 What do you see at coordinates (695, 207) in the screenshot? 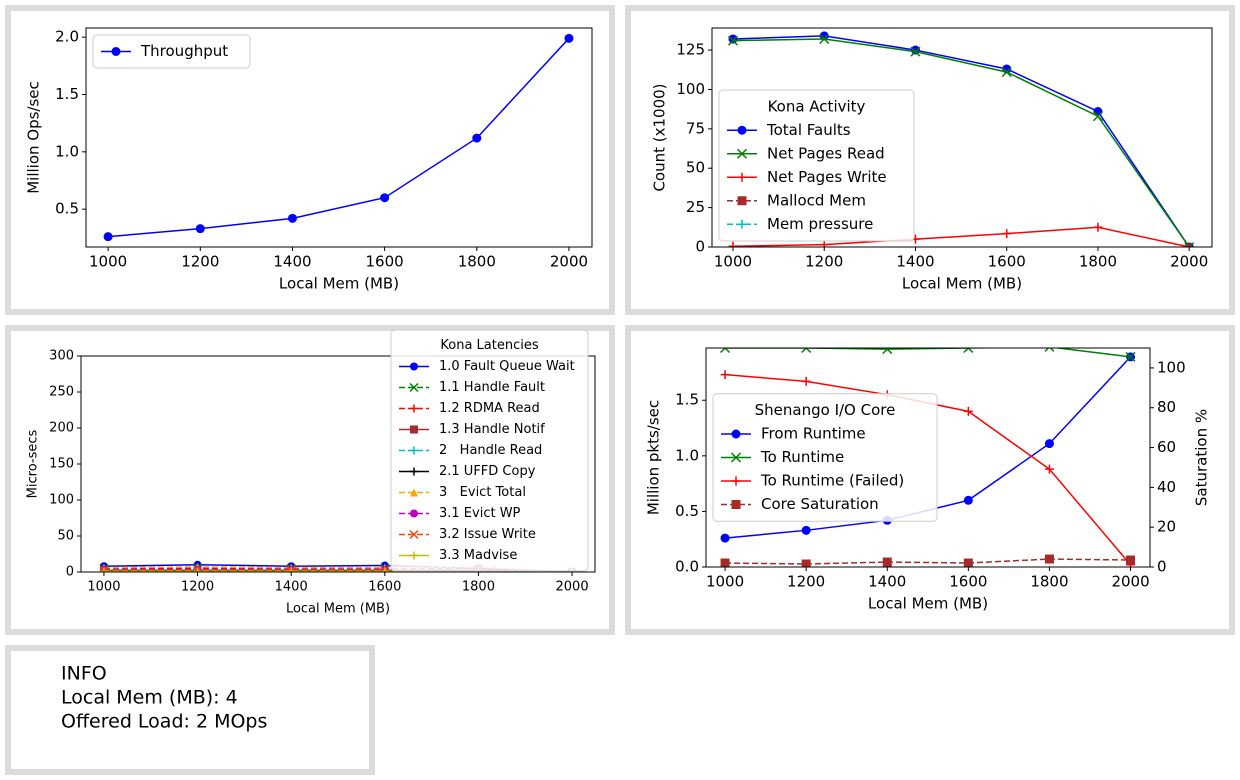
I see `y-tick-label: 25` at bounding box center [695, 207].